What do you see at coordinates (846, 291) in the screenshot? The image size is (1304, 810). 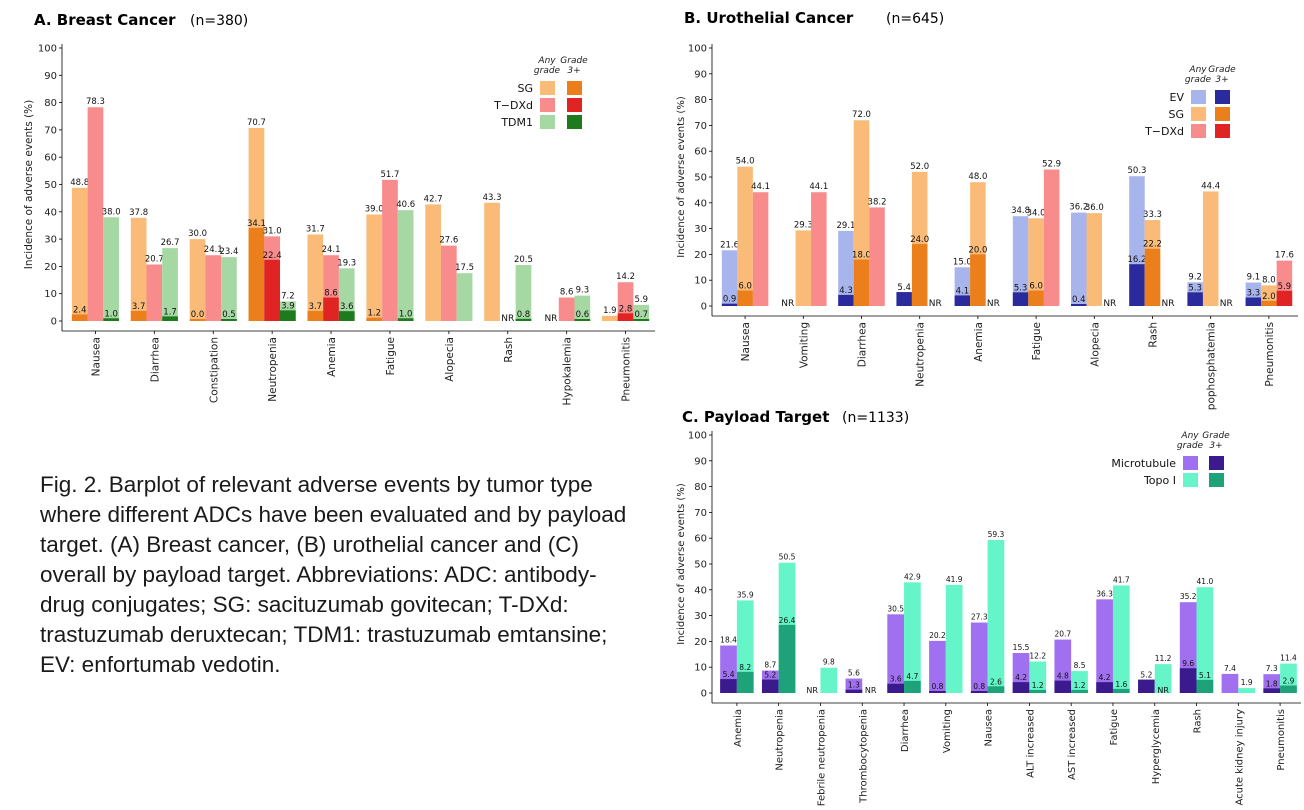 I see `data-label-g3: 4.3` at bounding box center [846, 291].